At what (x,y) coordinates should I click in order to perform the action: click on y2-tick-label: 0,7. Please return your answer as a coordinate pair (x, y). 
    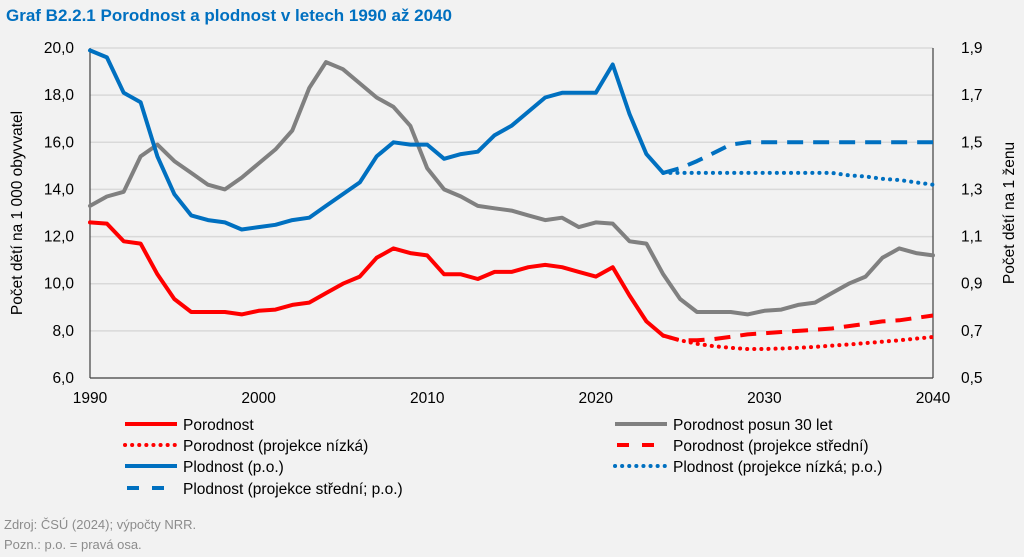
    Looking at the image, I should click on (972, 331).